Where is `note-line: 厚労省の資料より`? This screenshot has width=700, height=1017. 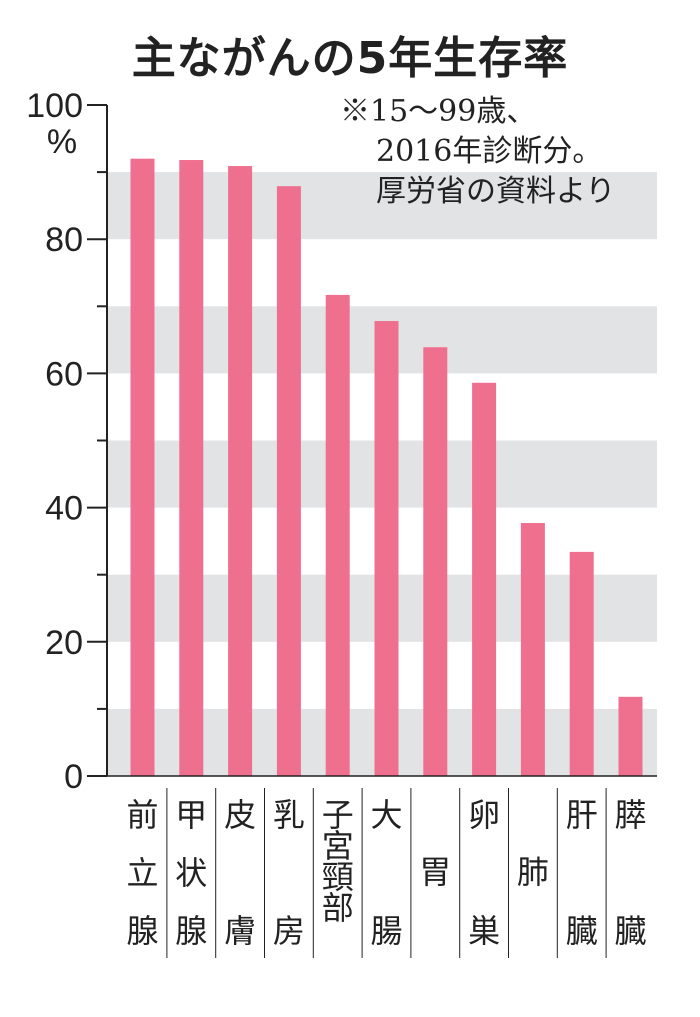
note-line: 厚労省の資料より is located at coordinates (496, 191).